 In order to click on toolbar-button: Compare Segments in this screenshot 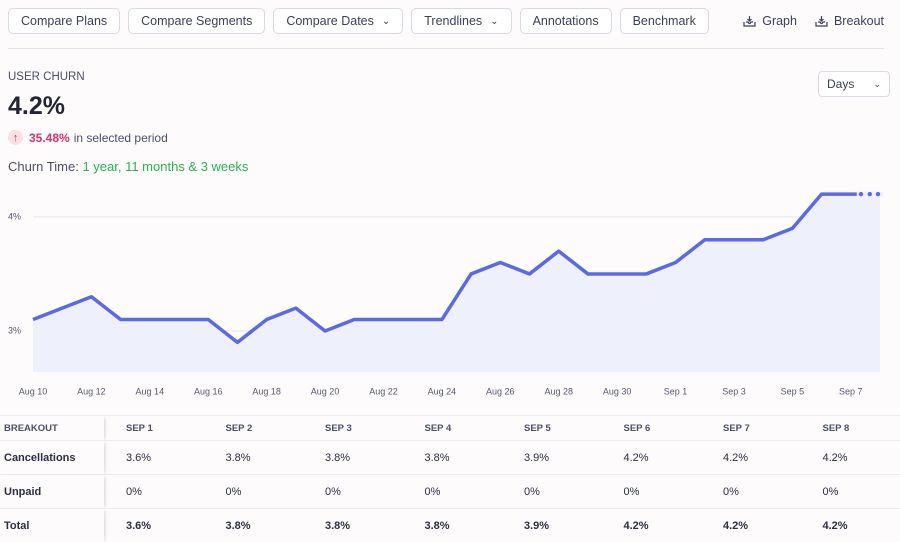, I will do `click(196, 21)`.